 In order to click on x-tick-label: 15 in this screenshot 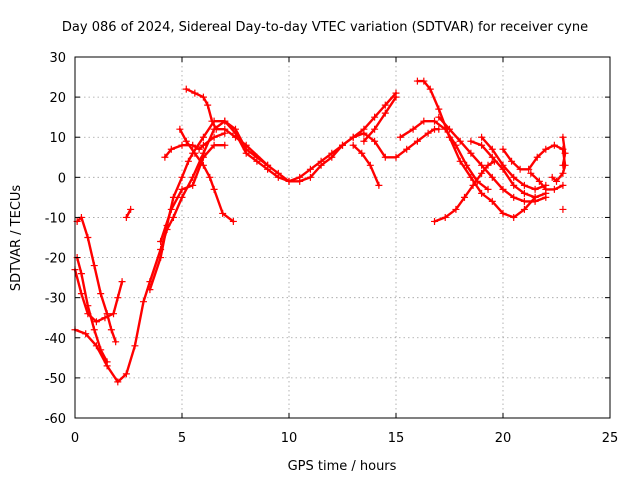, I will do `click(396, 438)`.